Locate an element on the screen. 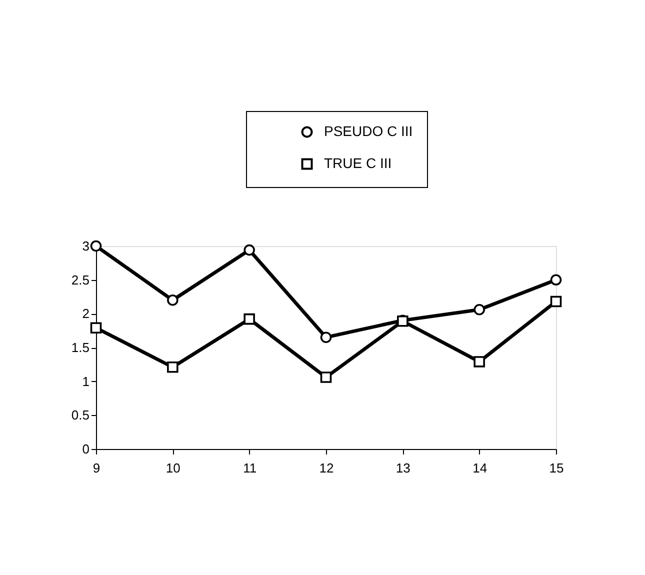 This screenshot has width=645, height=575. y-tick-label: 3 is located at coordinates (86, 246).